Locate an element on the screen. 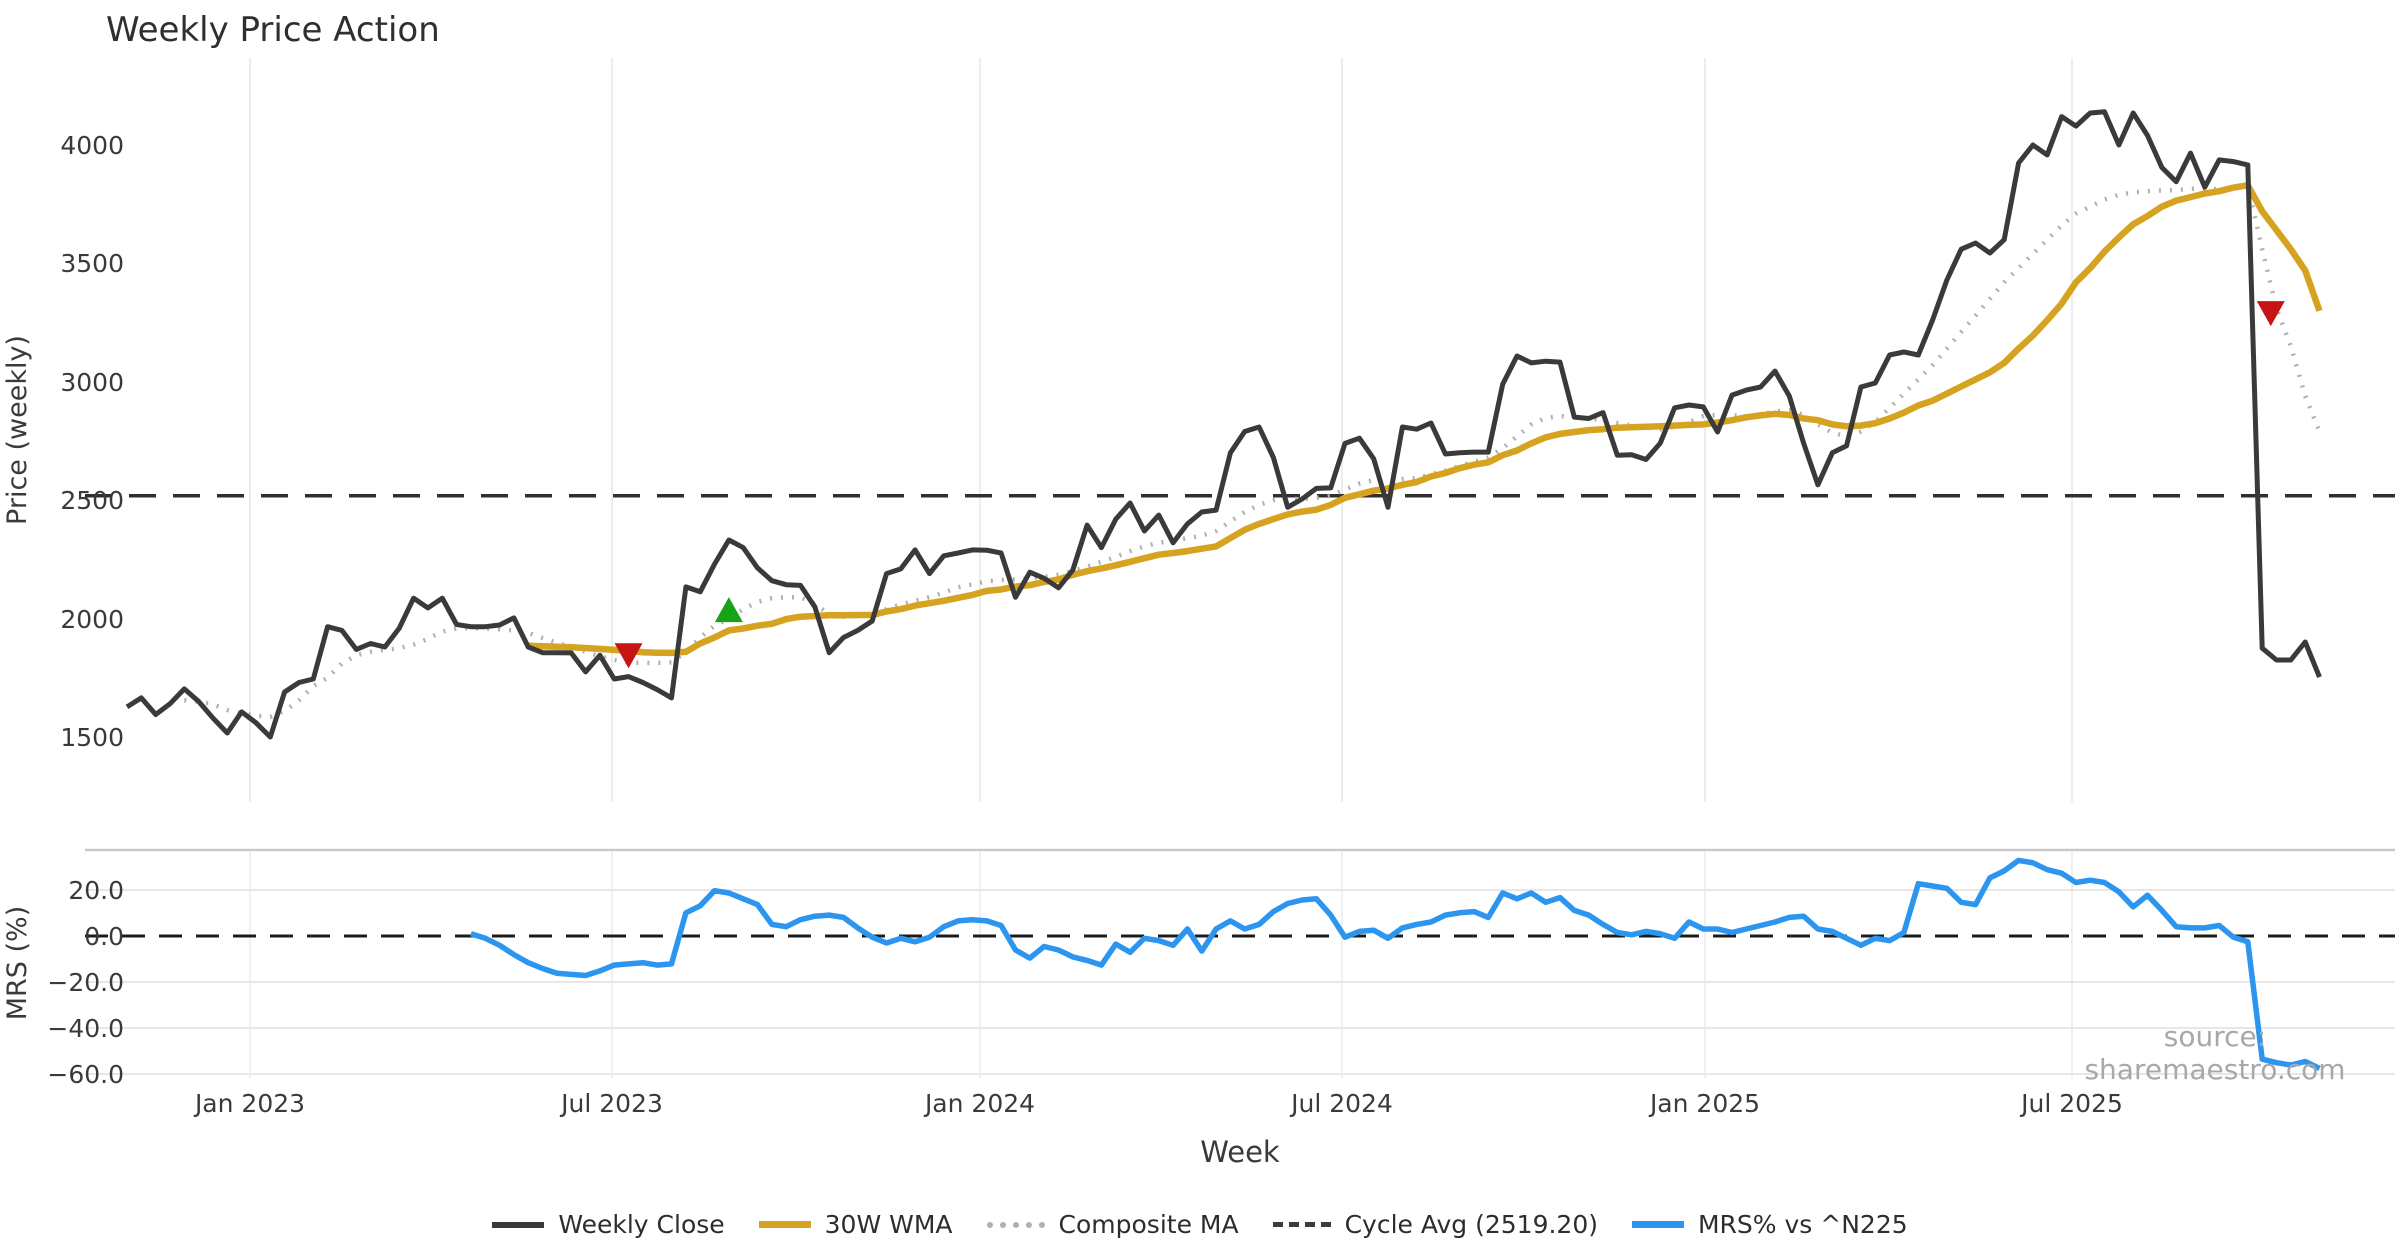 The width and height of the screenshot is (2400, 1260). svg-text: Jul 2023 is located at coordinates (611, 1103).